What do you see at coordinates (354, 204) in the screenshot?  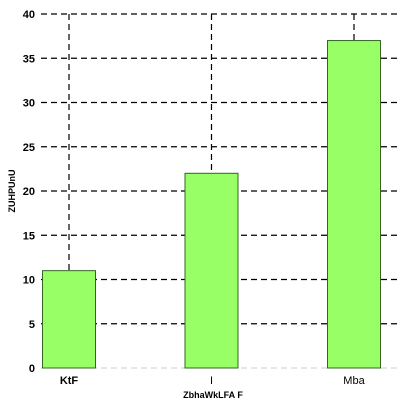 I see `bar-mba` at bounding box center [354, 204].